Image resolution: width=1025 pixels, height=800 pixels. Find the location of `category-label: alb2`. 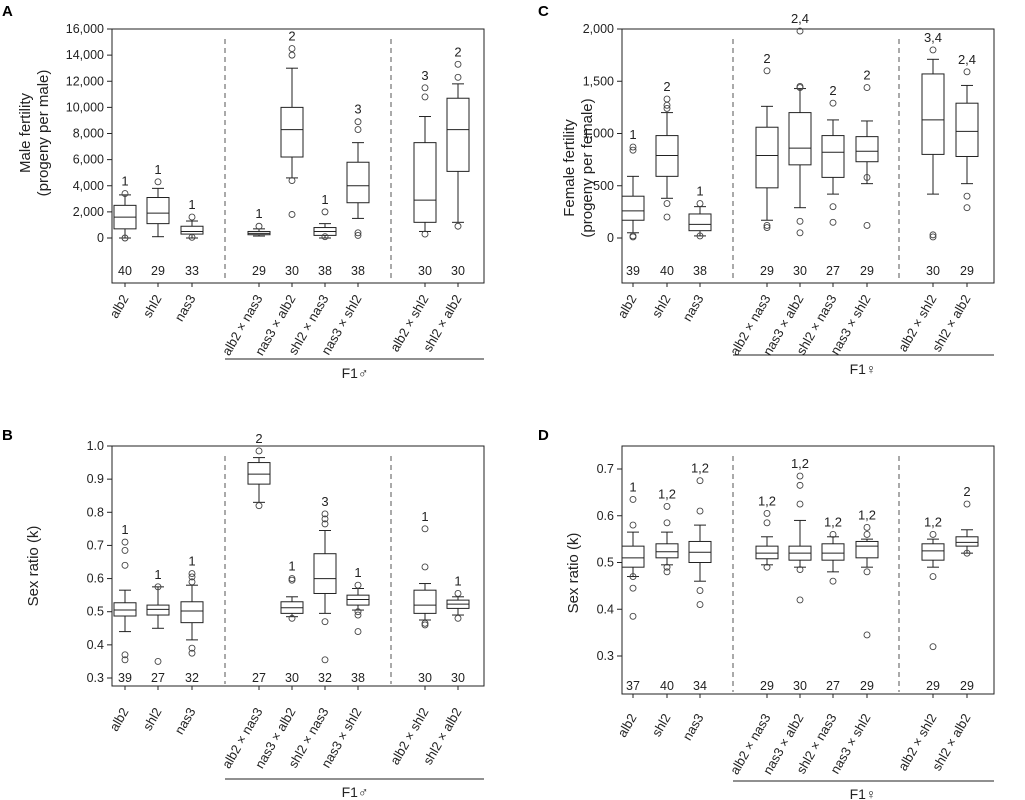

category-label: alb2 is located at coordinates (118, 306).